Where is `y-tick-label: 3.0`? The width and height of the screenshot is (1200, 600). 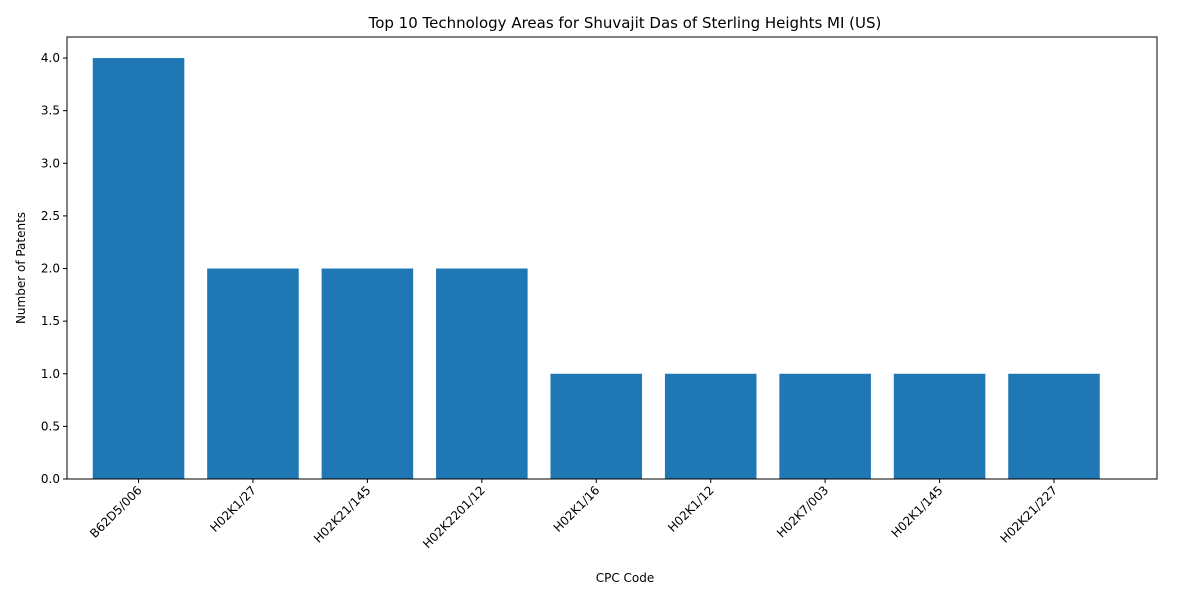 y-tick-label: 3.0 is located at coordinates (50, 163).